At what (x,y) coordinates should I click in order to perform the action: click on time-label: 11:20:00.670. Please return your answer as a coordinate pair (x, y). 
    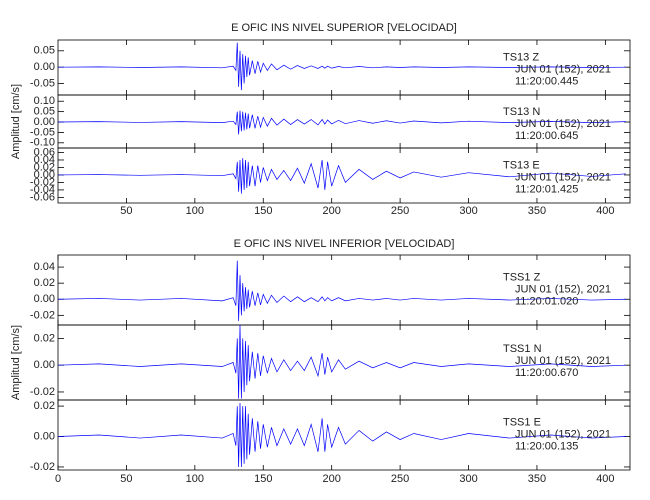
    Looking at the image, I should click on (546, 373).